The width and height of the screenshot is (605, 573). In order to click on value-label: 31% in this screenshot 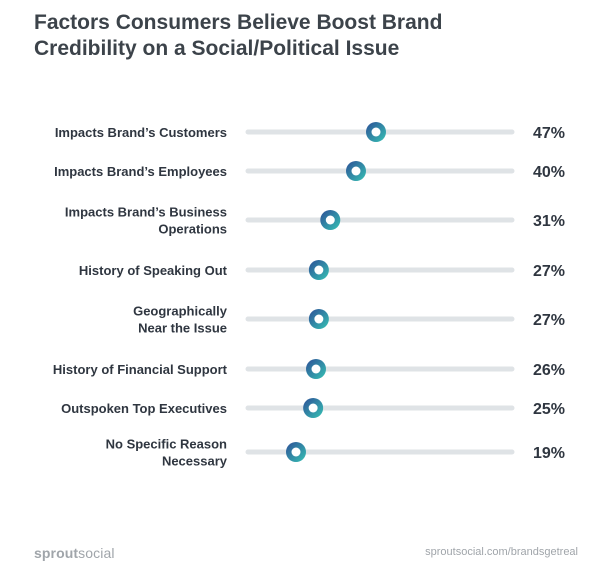, I will do `click(549, 221)`.